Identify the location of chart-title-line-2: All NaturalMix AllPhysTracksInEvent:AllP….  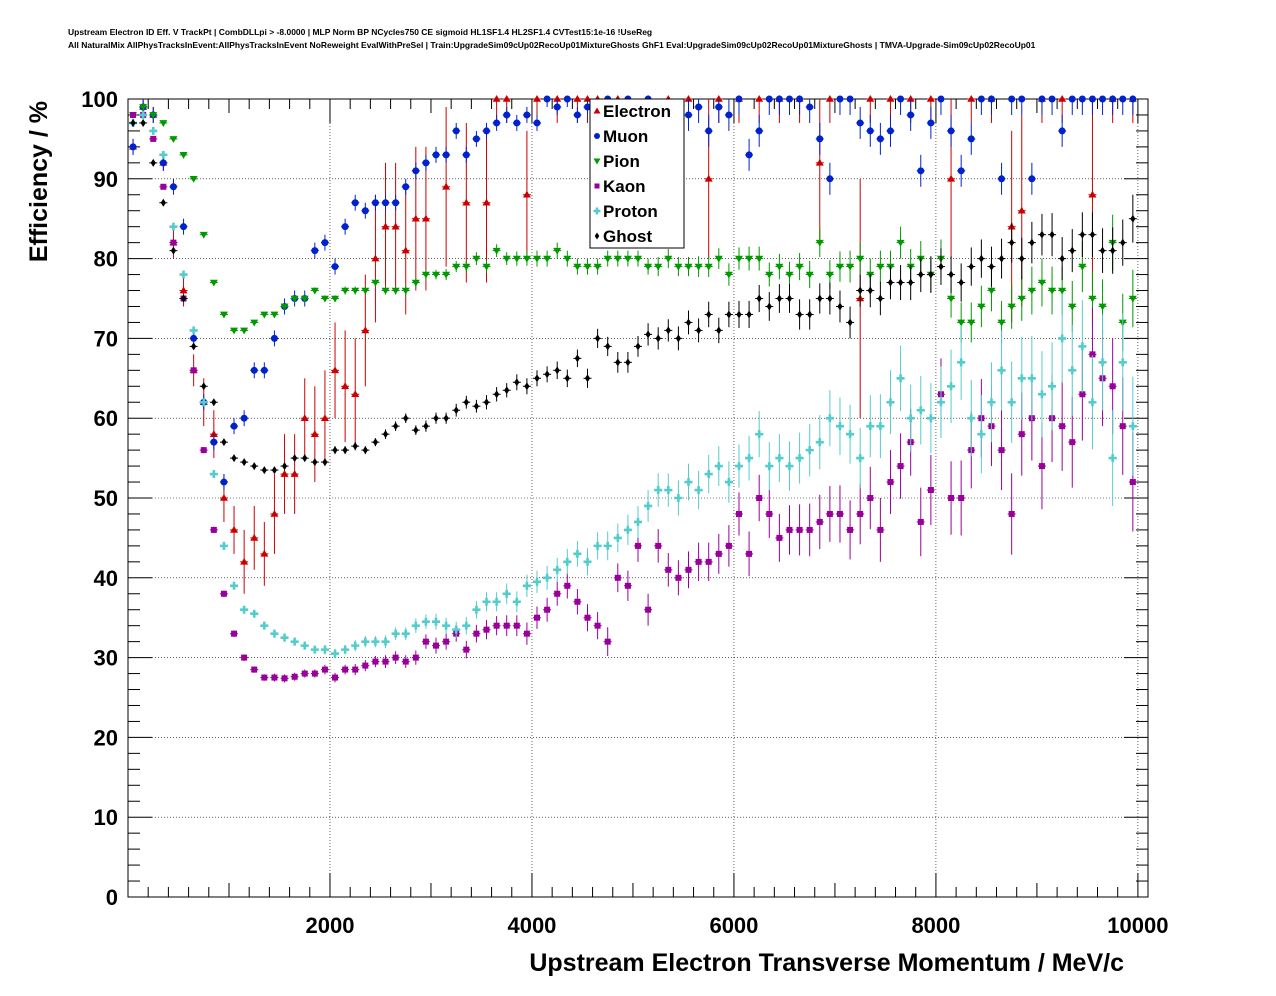
(552, 45).